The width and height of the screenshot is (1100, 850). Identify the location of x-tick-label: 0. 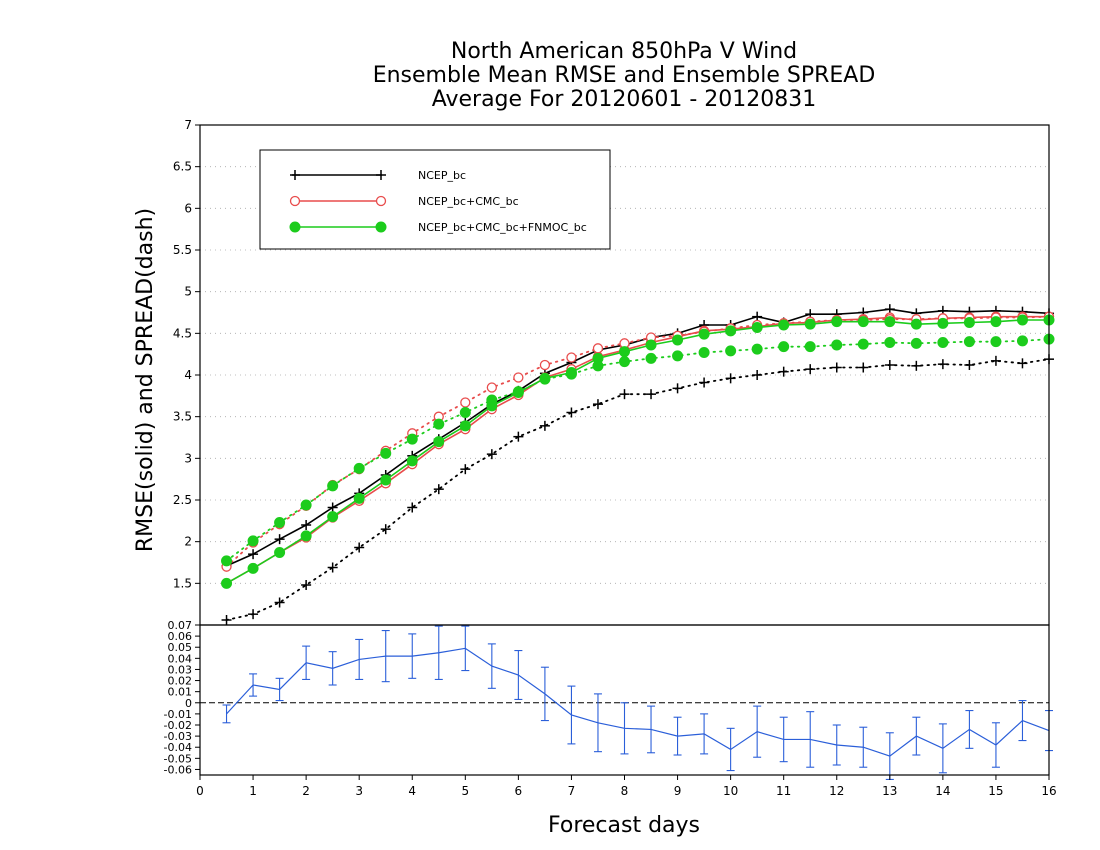
(200, 791).